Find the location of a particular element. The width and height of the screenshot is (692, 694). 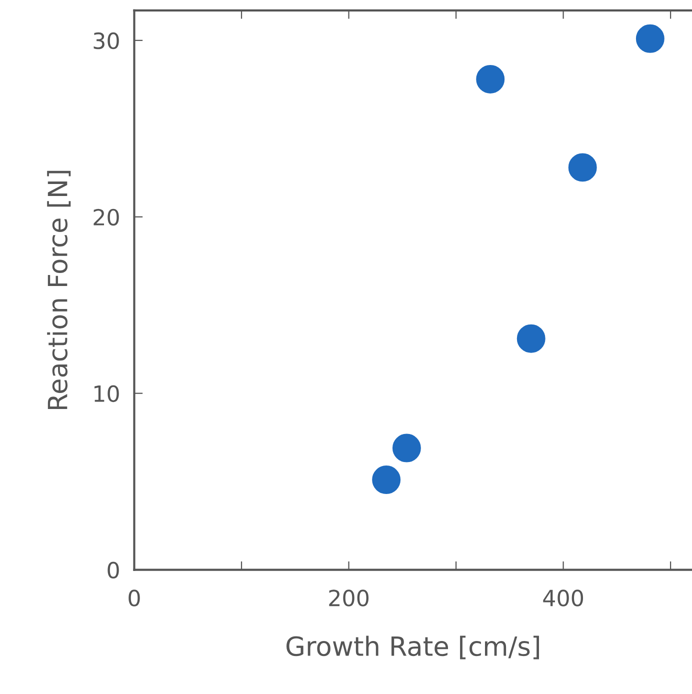

y-tick-label: 0 is located at coordinates (113, 570).